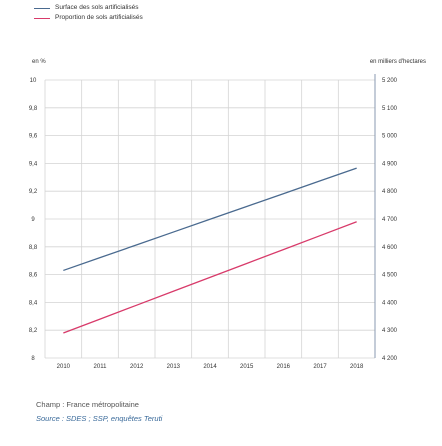  What do you see at coordinates (33, 248) in the screenshot?
I see `left-tick-label: 8,8` at bounding box center [33, 248].